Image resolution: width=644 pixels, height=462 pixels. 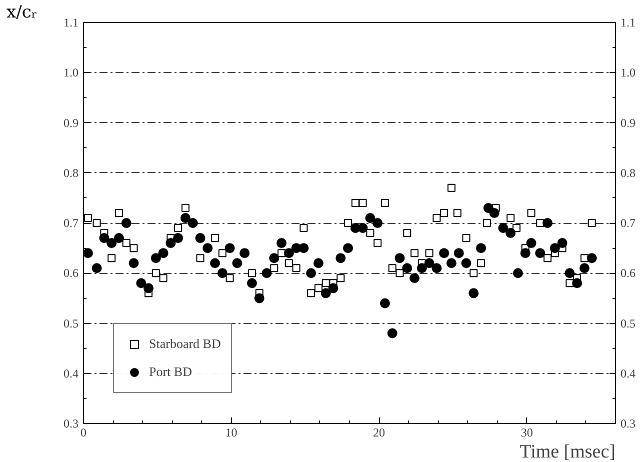 I want to click on x-tick-label: 30, so click(x=526, y=433).